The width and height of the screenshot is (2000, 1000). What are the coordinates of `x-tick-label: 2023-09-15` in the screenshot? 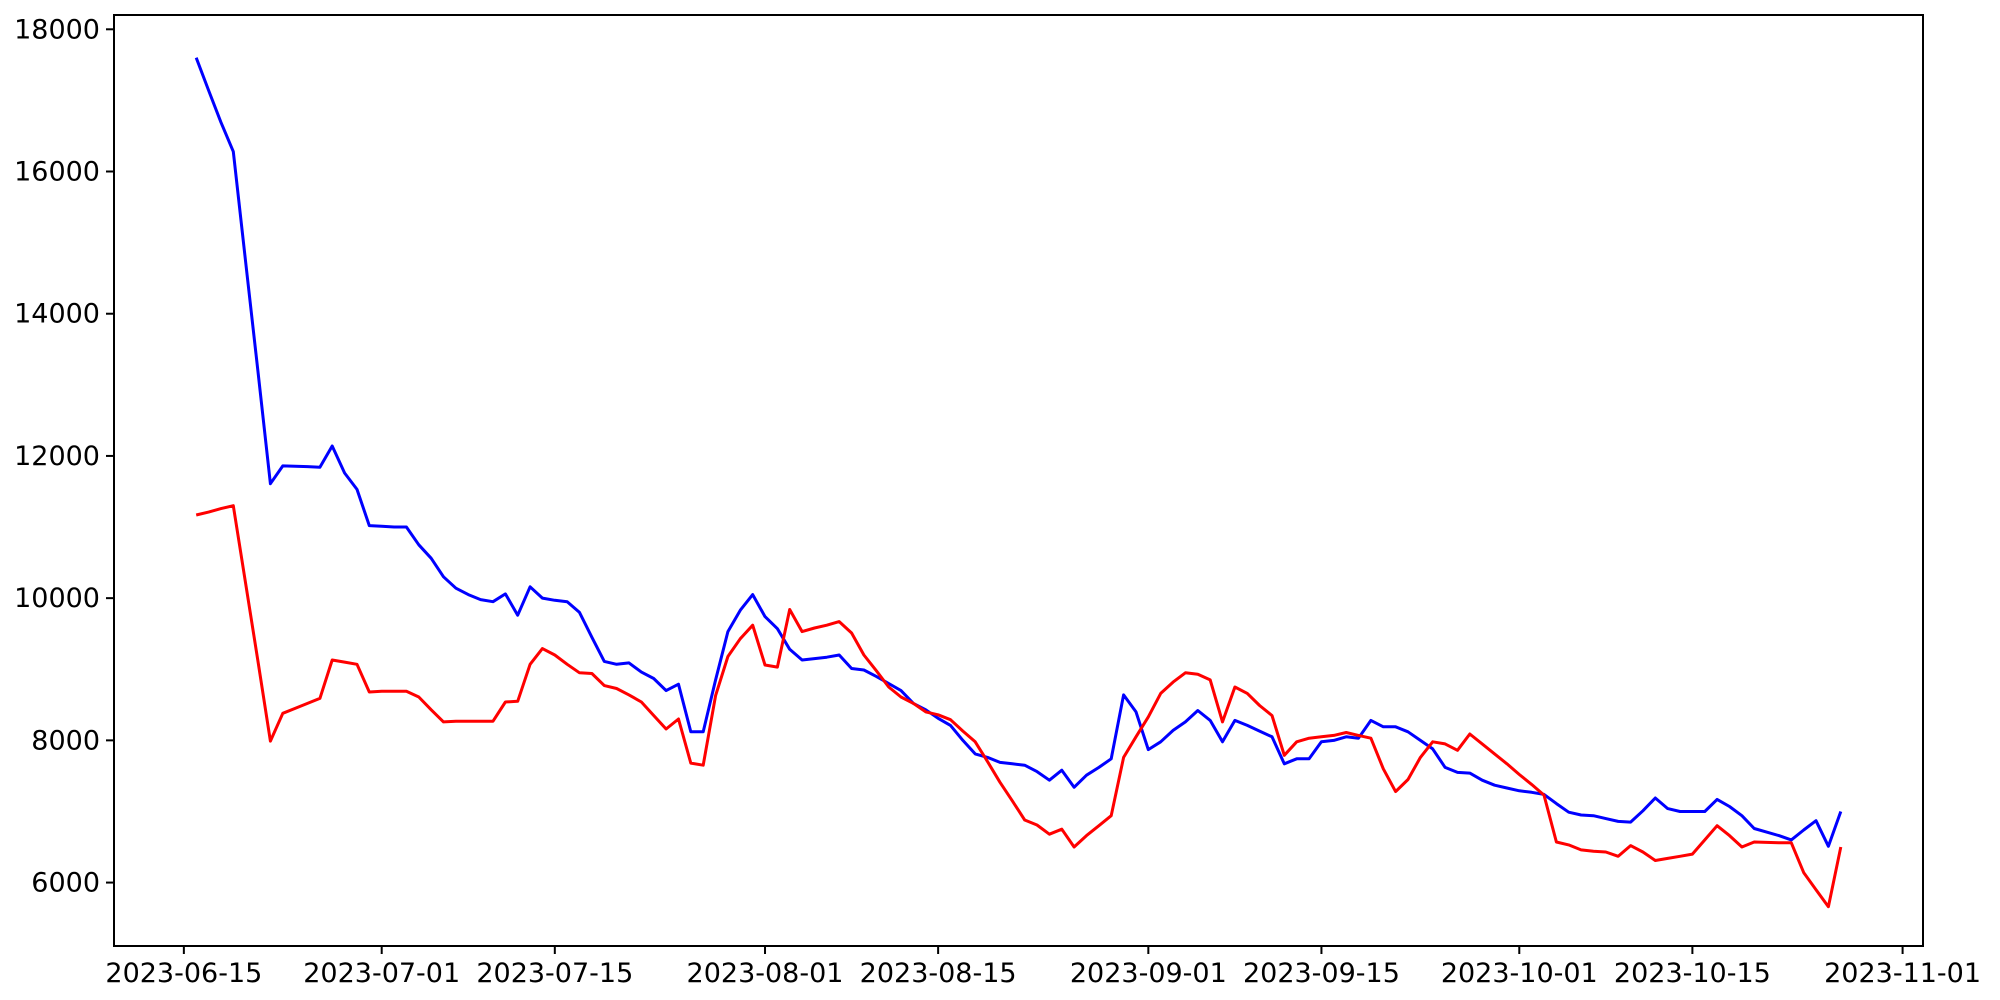 It's located at (1321, 973).